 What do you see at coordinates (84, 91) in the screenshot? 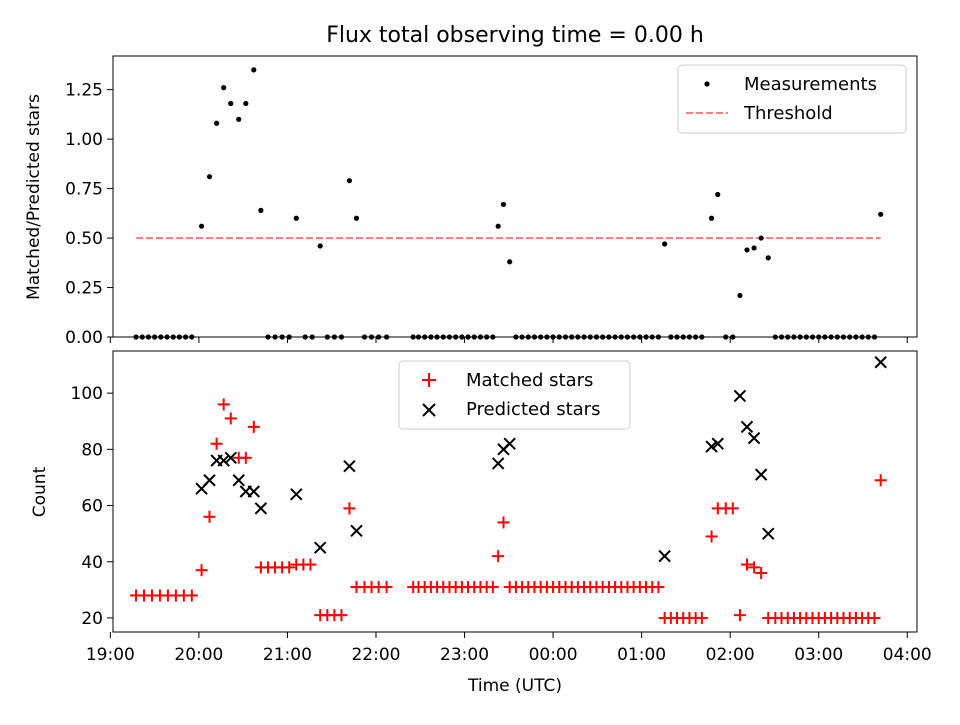
I see `top-y-tick-label: 1.25` at bounding box center [84, 91].